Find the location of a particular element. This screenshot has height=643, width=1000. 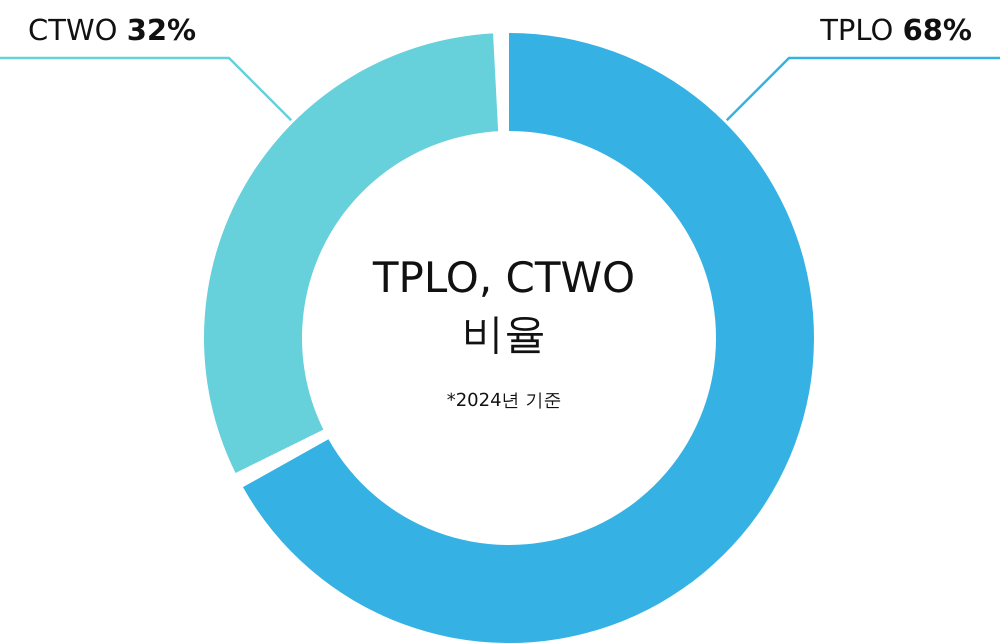

text: *2024년 기준 is located at coordinates (504, 400).